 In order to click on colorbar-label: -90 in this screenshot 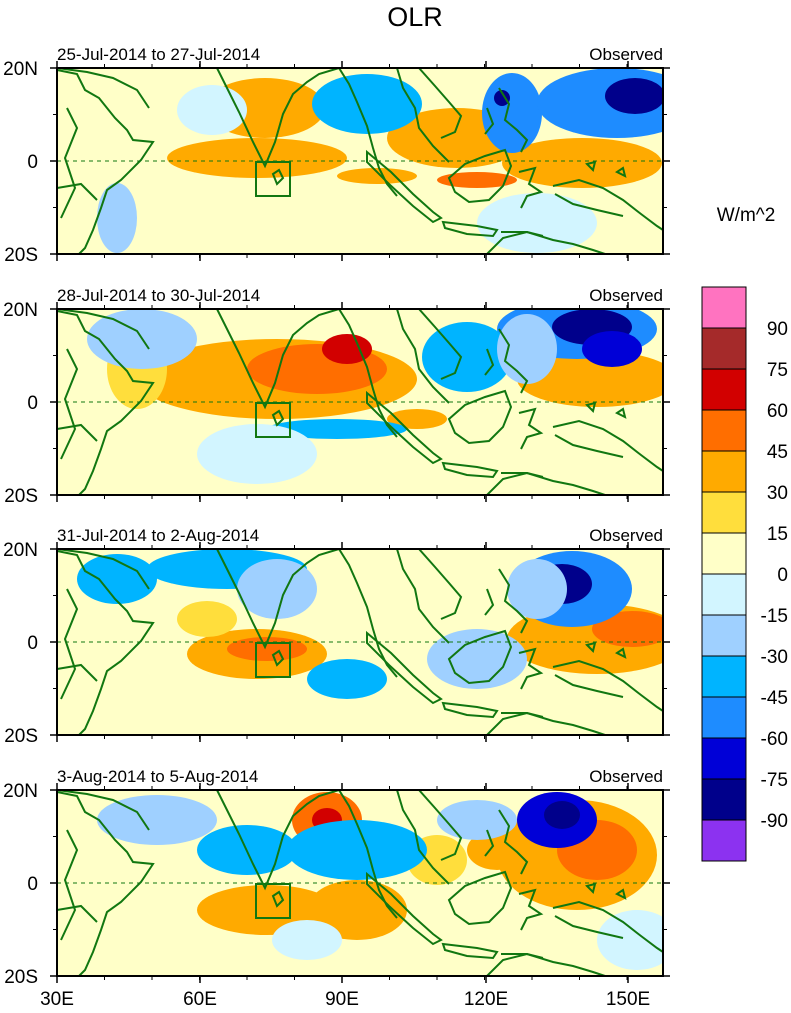, I will do `click(774, 821)`.